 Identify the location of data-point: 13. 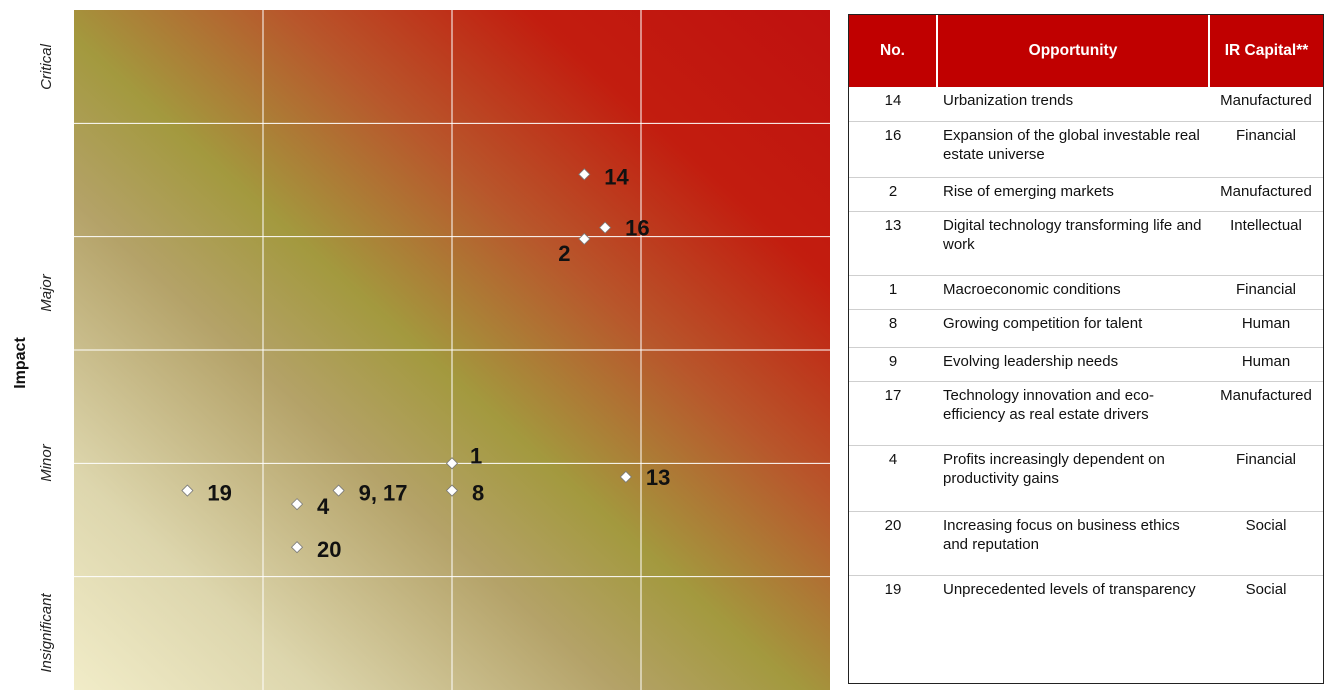
(644, 477).